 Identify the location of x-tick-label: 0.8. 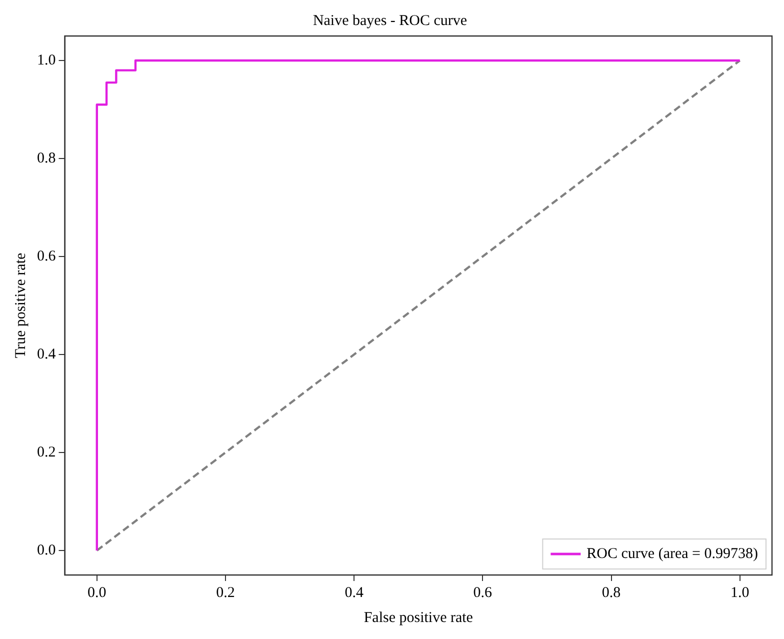
(611, 592).